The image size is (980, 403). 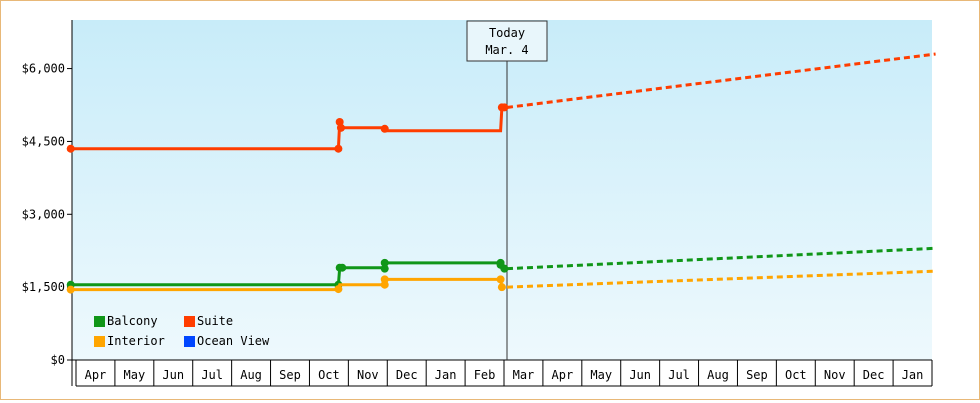 I want to click on legend-label-interior: Interior, so click(x=136, y=341).